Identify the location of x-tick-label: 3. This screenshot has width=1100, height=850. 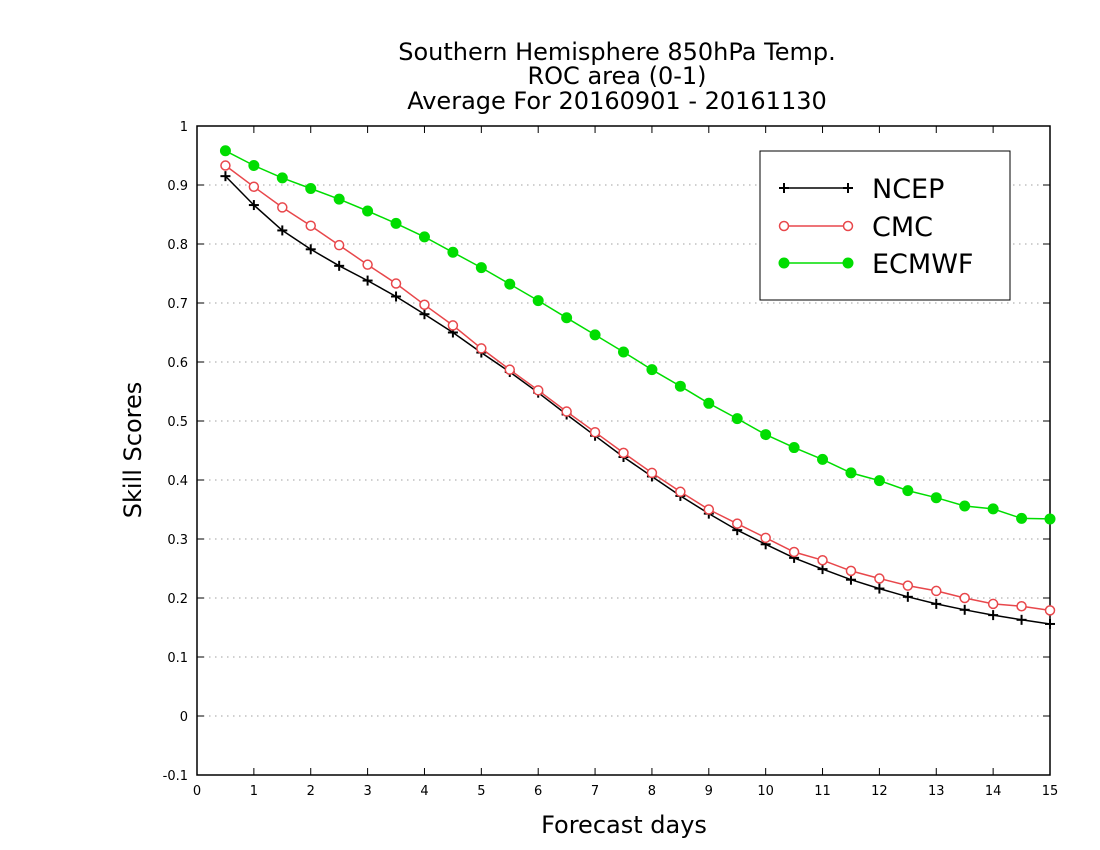
(367, 791).